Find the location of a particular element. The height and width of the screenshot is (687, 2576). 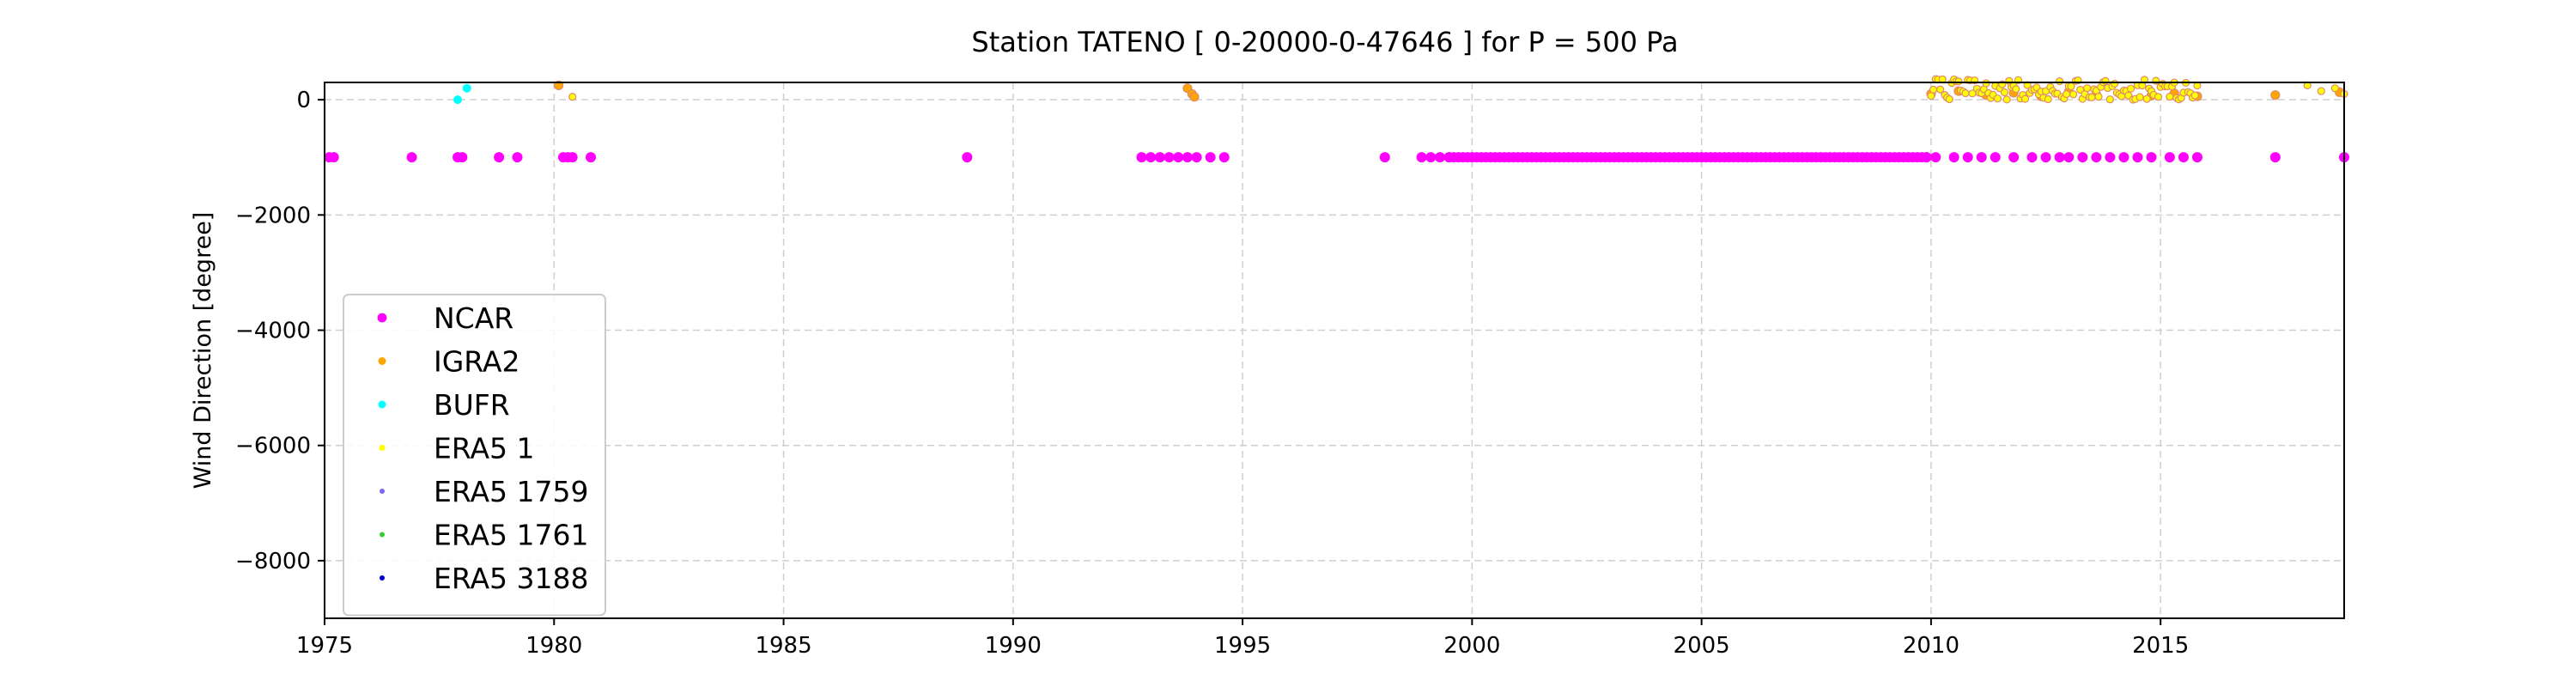

y-axis: 0 −2000 −4000 −6000 −8000 is located at coordinates (280, 331).